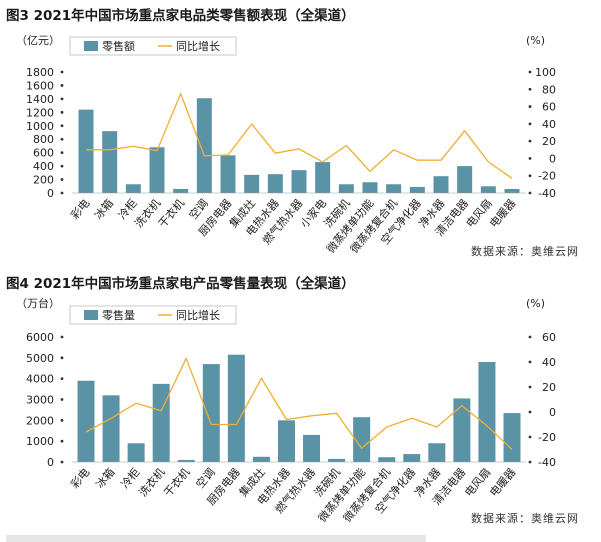  Describe the element at coordinates (547, 193) in the screenshot. I see `right-tick-label: -40` at that location.